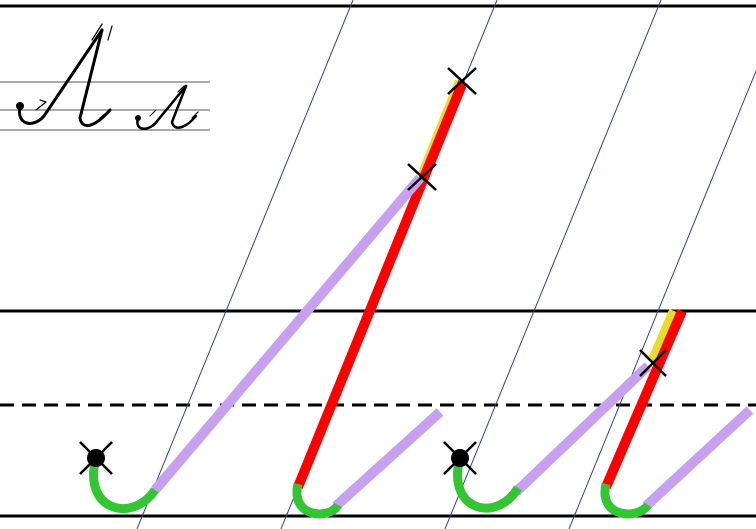 This screenshot has height=529, width=756. What do you see at coordinates (582, 429) in the screenshot?
I see `connecting-upstroke` at bounding box center [582, 429].